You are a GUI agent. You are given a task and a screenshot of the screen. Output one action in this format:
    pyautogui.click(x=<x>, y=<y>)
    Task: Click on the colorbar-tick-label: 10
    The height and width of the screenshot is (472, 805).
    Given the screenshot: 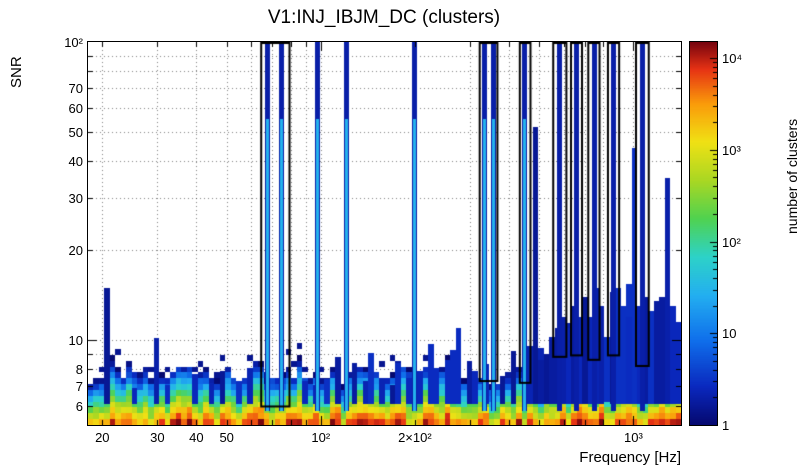 What is the action you would take?
    pyautogui.click(x=729, y=334)
    